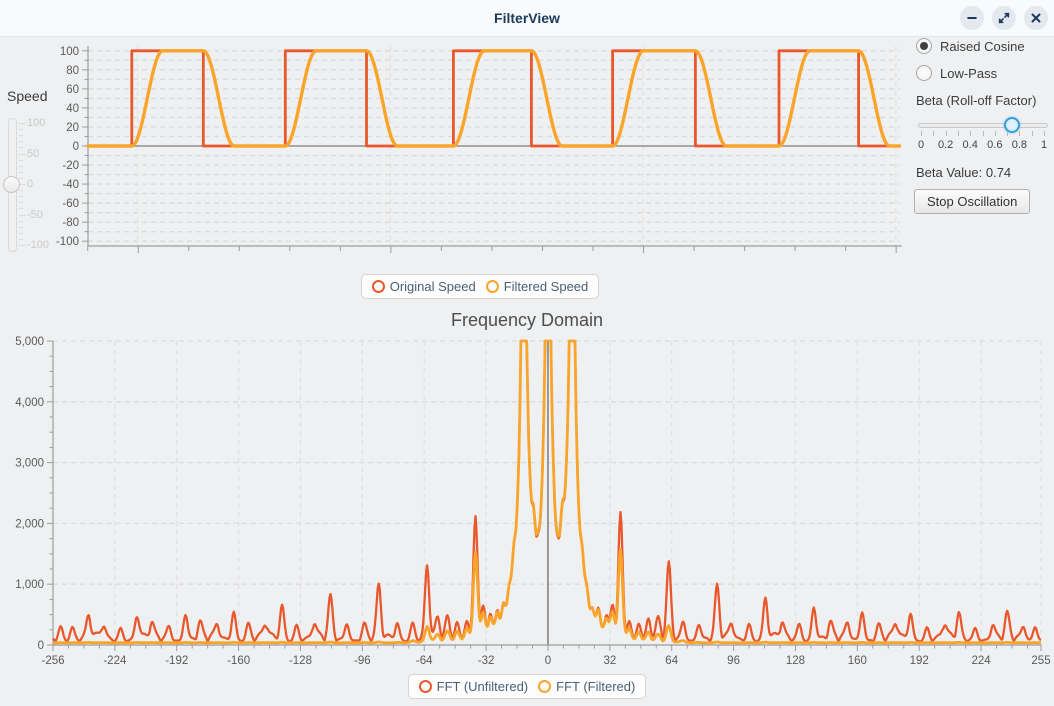 This screenshot has height=706, width=1054. I want to click on radio-low-pass: Low-Pass, so click(956, 73).